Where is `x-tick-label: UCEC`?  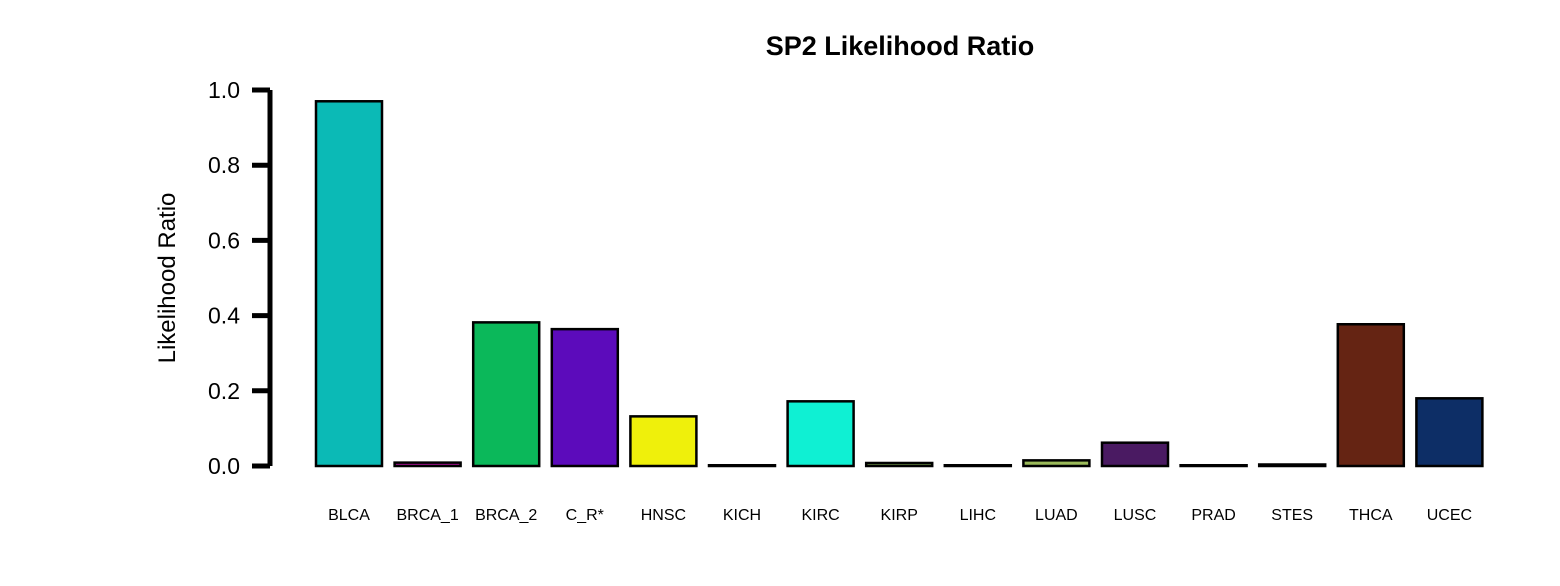
x-tick-label: UCEC is located at coordinates (1449, 515).